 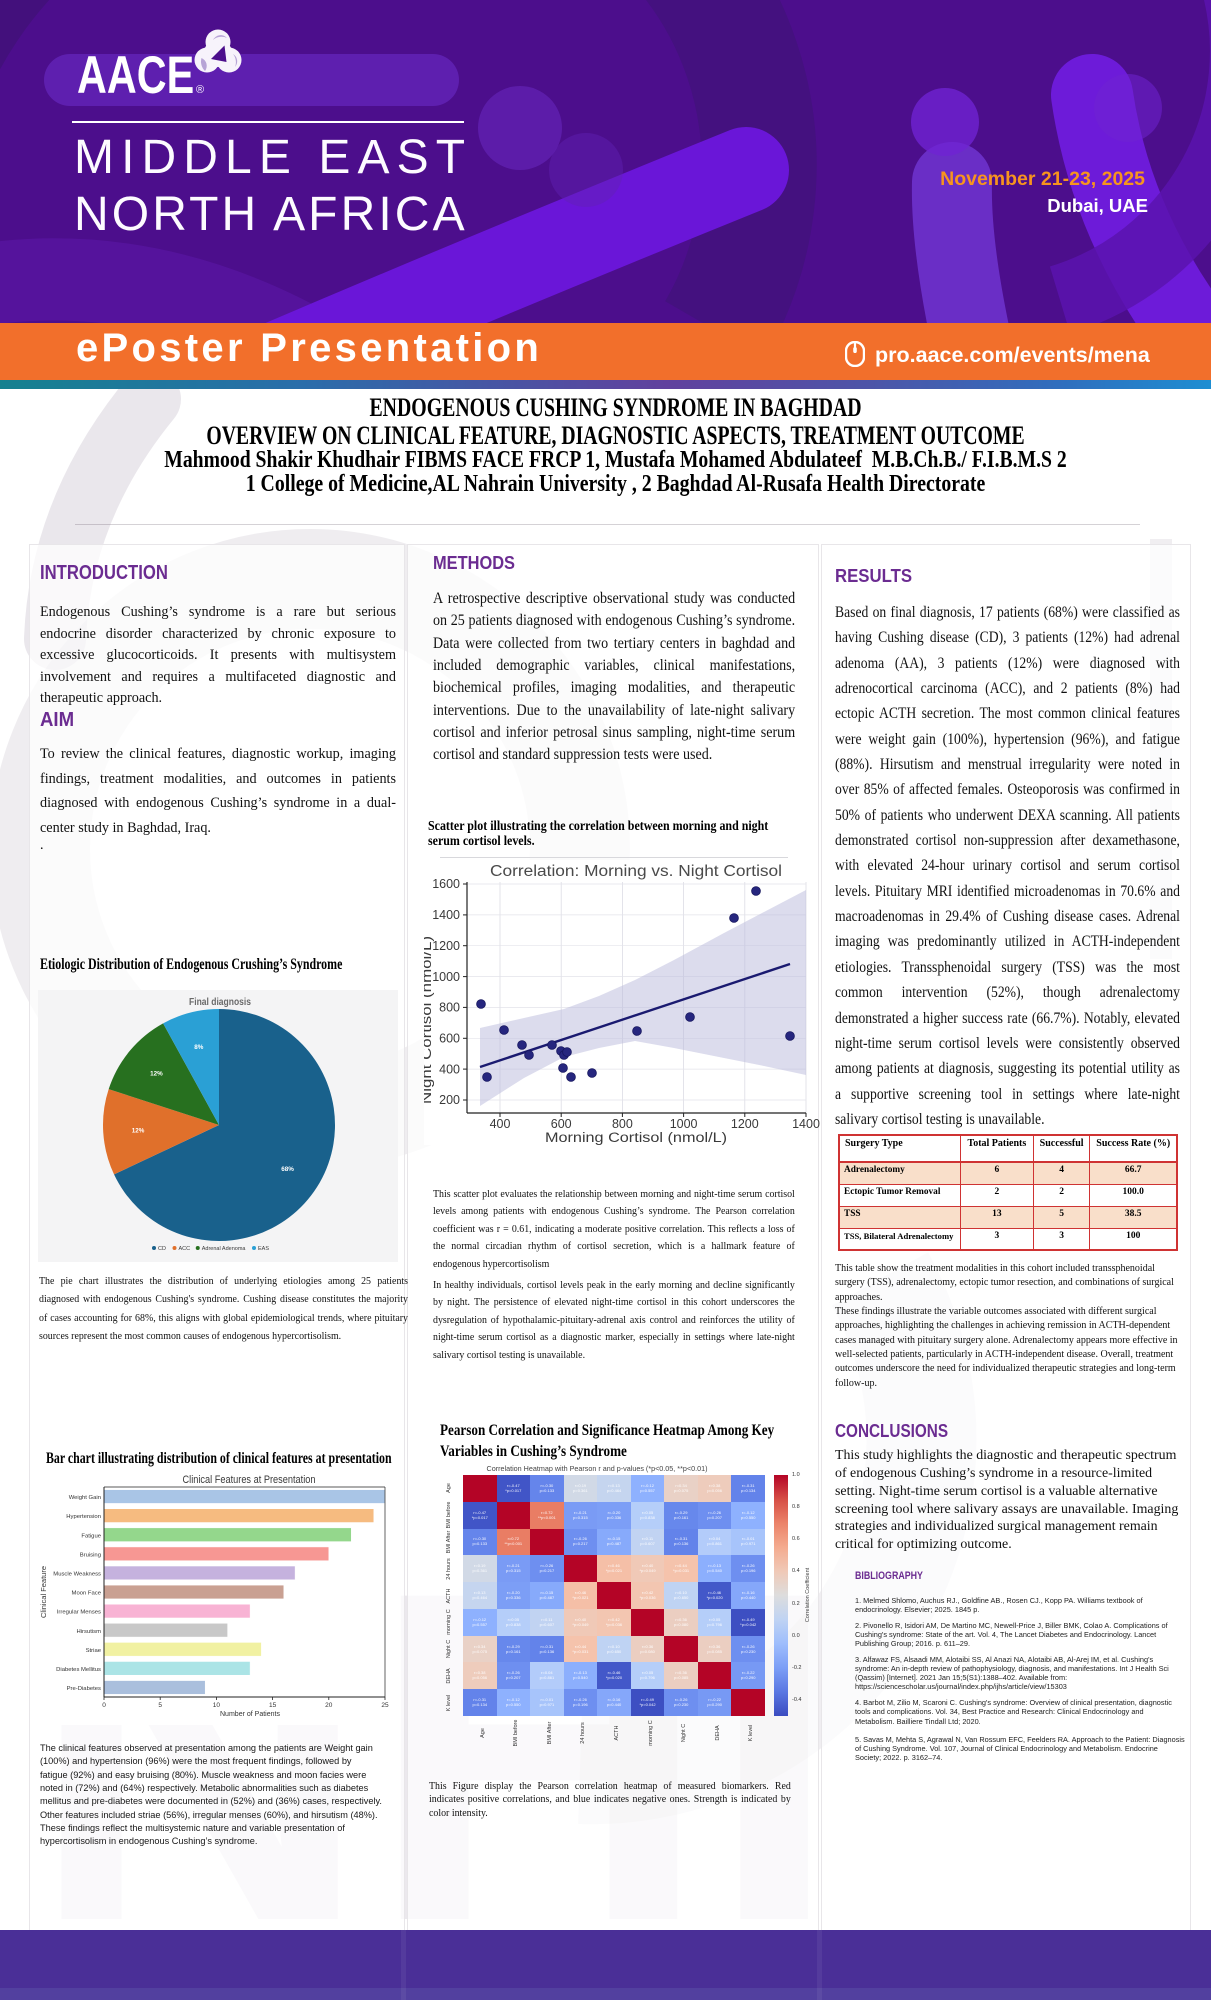 I want to click on svg-text: Diabetes Mellitus, so click(x=78, y=1670).